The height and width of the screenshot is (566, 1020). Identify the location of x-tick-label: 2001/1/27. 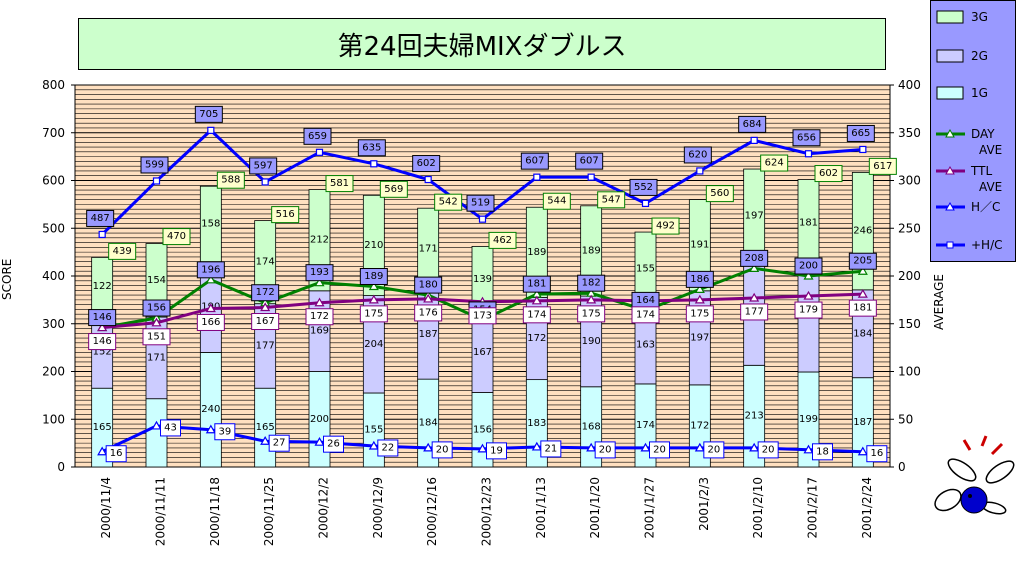
(650, 508).